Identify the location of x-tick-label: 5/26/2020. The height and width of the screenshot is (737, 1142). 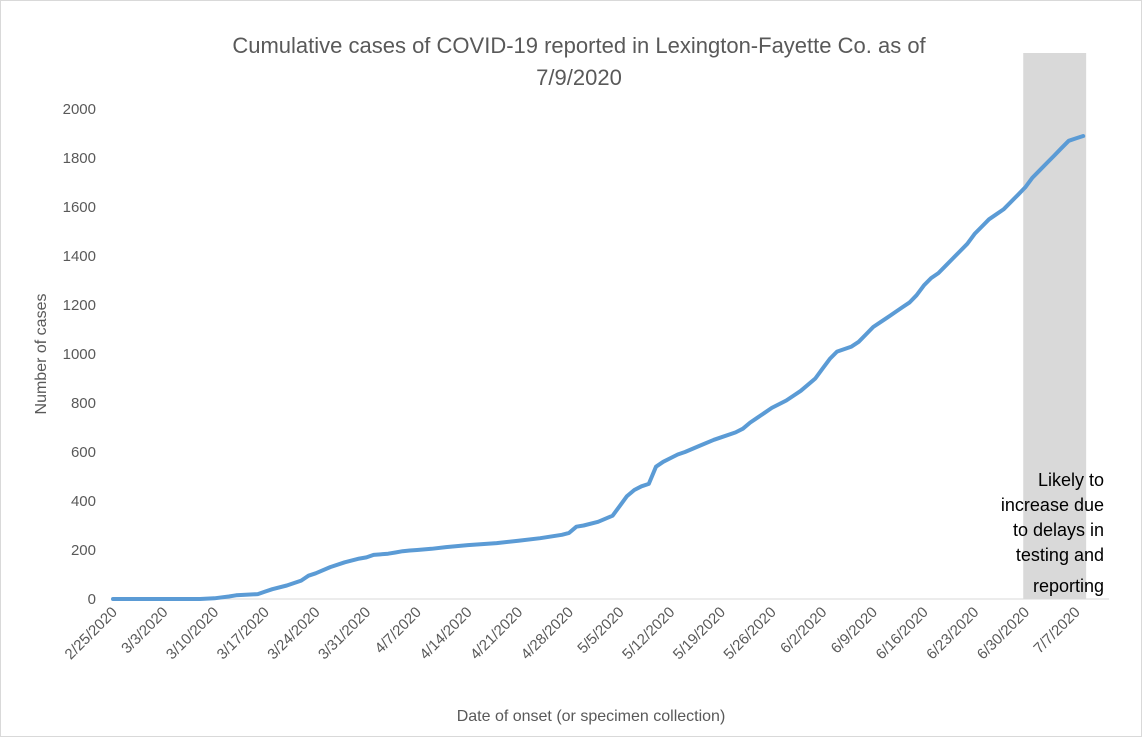
(749, 633).